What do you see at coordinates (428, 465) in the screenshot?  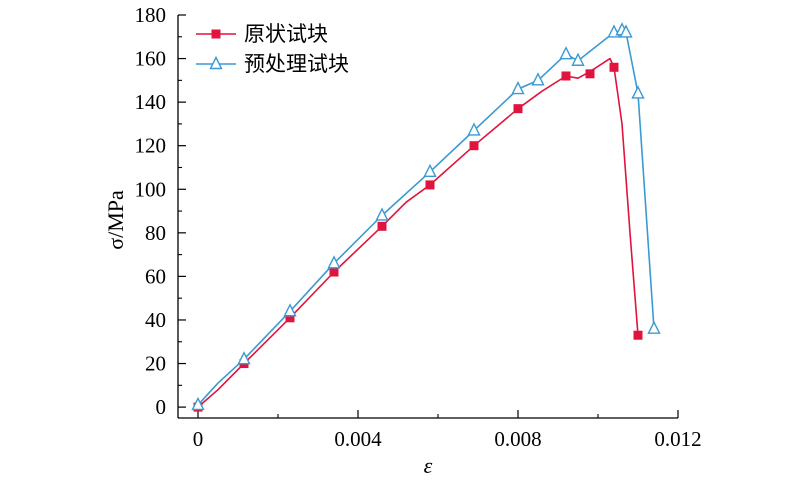 I see `x-axis-label: ε` at bounding box center [428, 465].